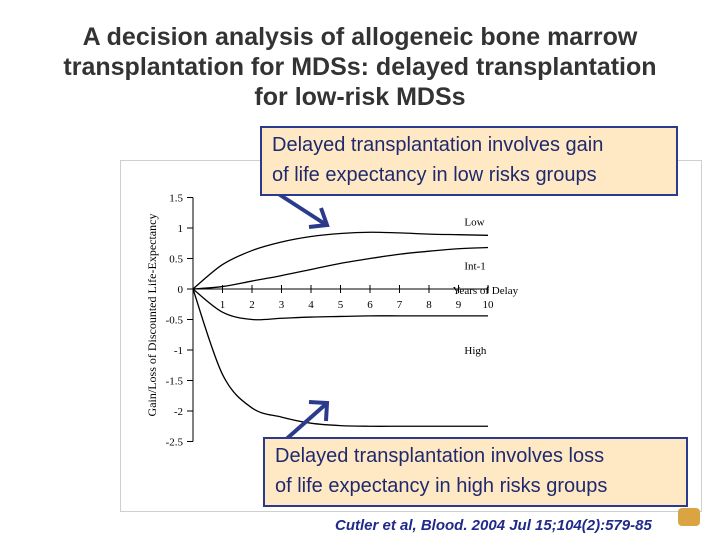 The image size is (720, 540). Describe the element at coordinates (441, 486) in the screenshot. I see `callout-loss-line-2: of life expectancy in high risks groups` at that location.